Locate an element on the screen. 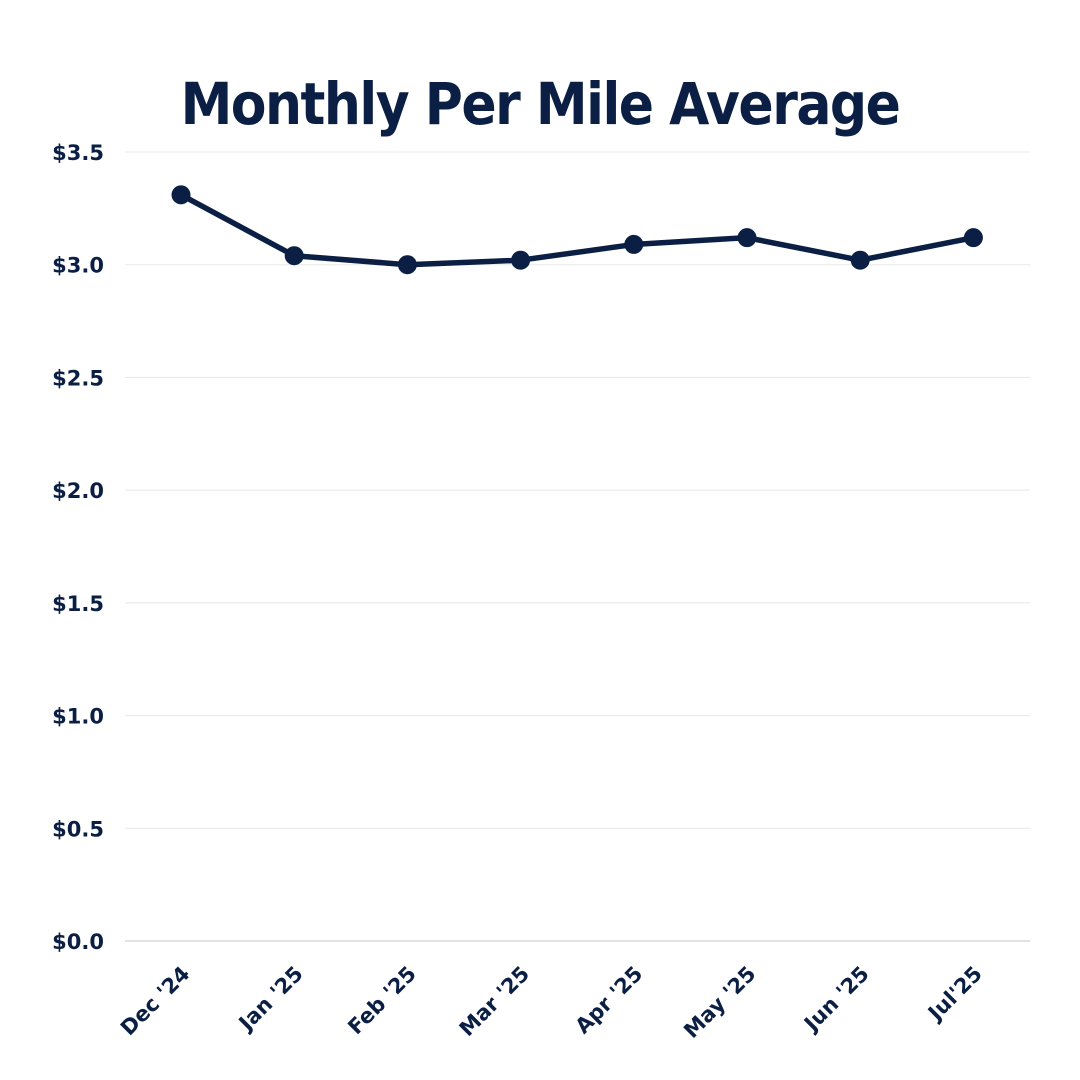 This screenshot has height=1080, width=1080. x-tick-label: Feb '25 is located at coordinates (382, 1001).